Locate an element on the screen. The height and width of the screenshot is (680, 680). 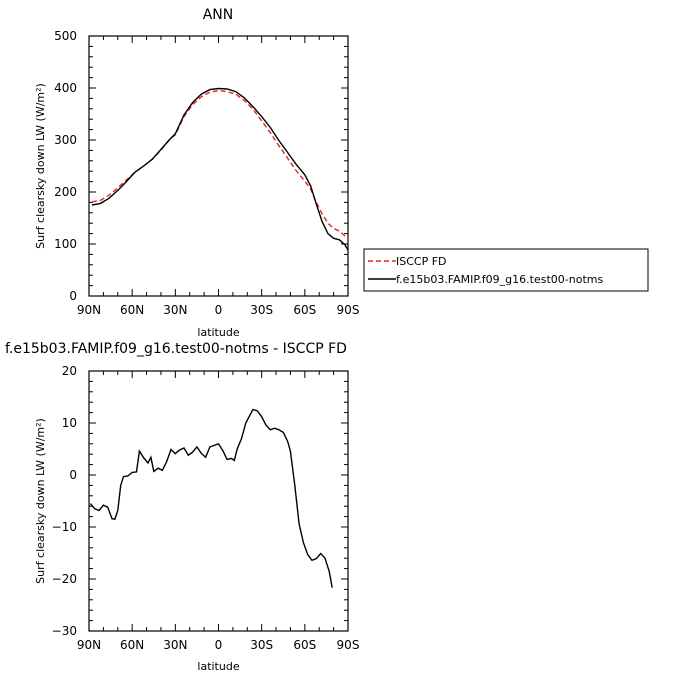
y-tick-label: 10 is located at coordinates (69, 423).